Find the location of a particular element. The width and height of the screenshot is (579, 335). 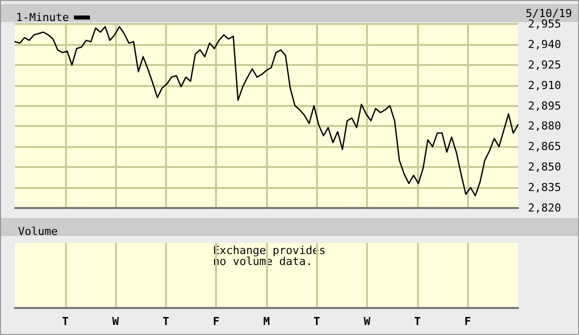

y-tick-label: 2,865 is located at coordinates (545, 147).